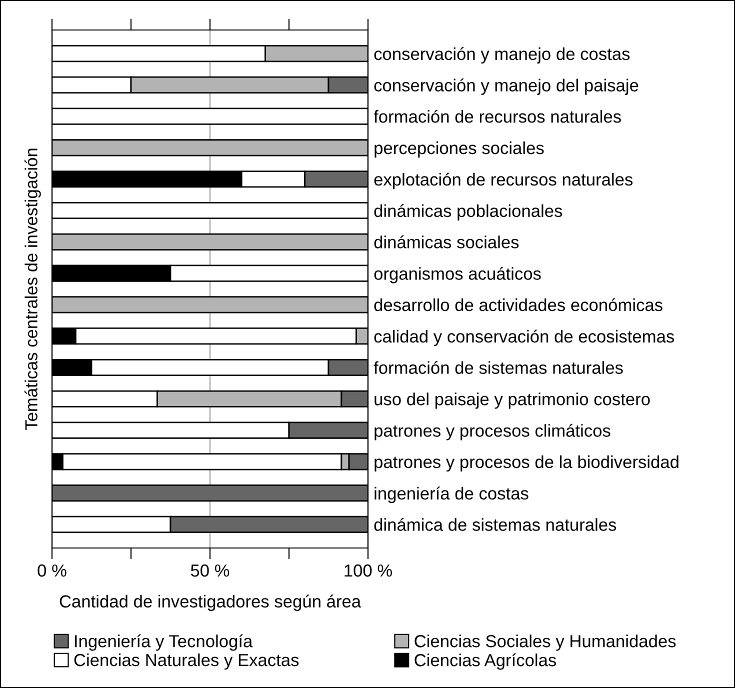 Image resolution: width=735 pixels, height=688 pixels. Describe the element at coordinates (164, 642) in the screenshot. I see `legend-label: Ingeniería y Tecnología` at that location.